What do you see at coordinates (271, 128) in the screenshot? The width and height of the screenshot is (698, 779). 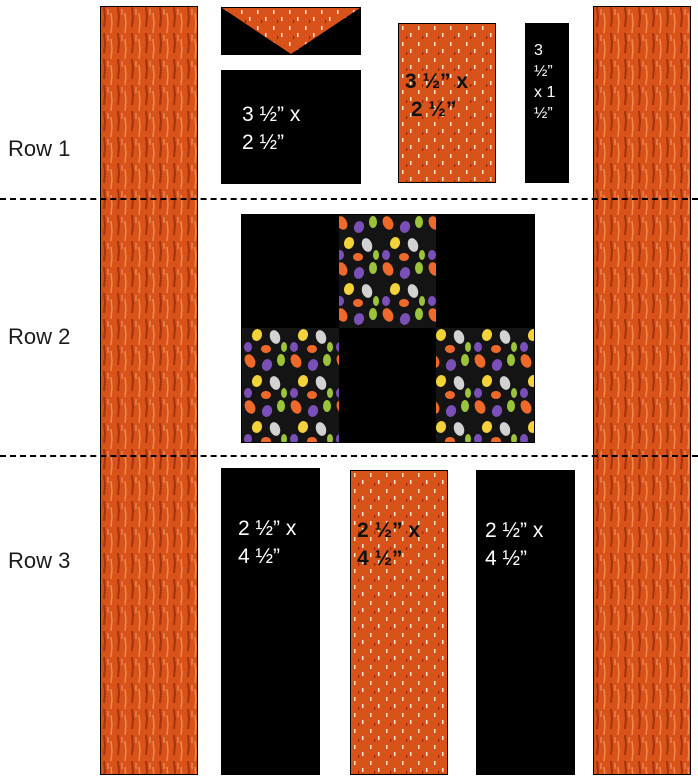 I see `row1-black-block-label: 3 ½” x 2 ½”` at bounding box center [271, 128].